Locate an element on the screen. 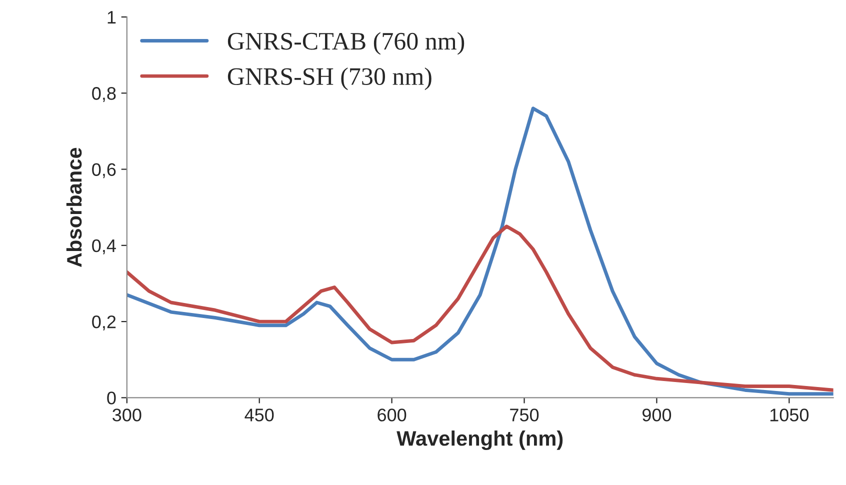 This screenshot has width=846, height=485. legend-label: GNRS-CTAB (760 nm) is located at coordinates (346, 43).